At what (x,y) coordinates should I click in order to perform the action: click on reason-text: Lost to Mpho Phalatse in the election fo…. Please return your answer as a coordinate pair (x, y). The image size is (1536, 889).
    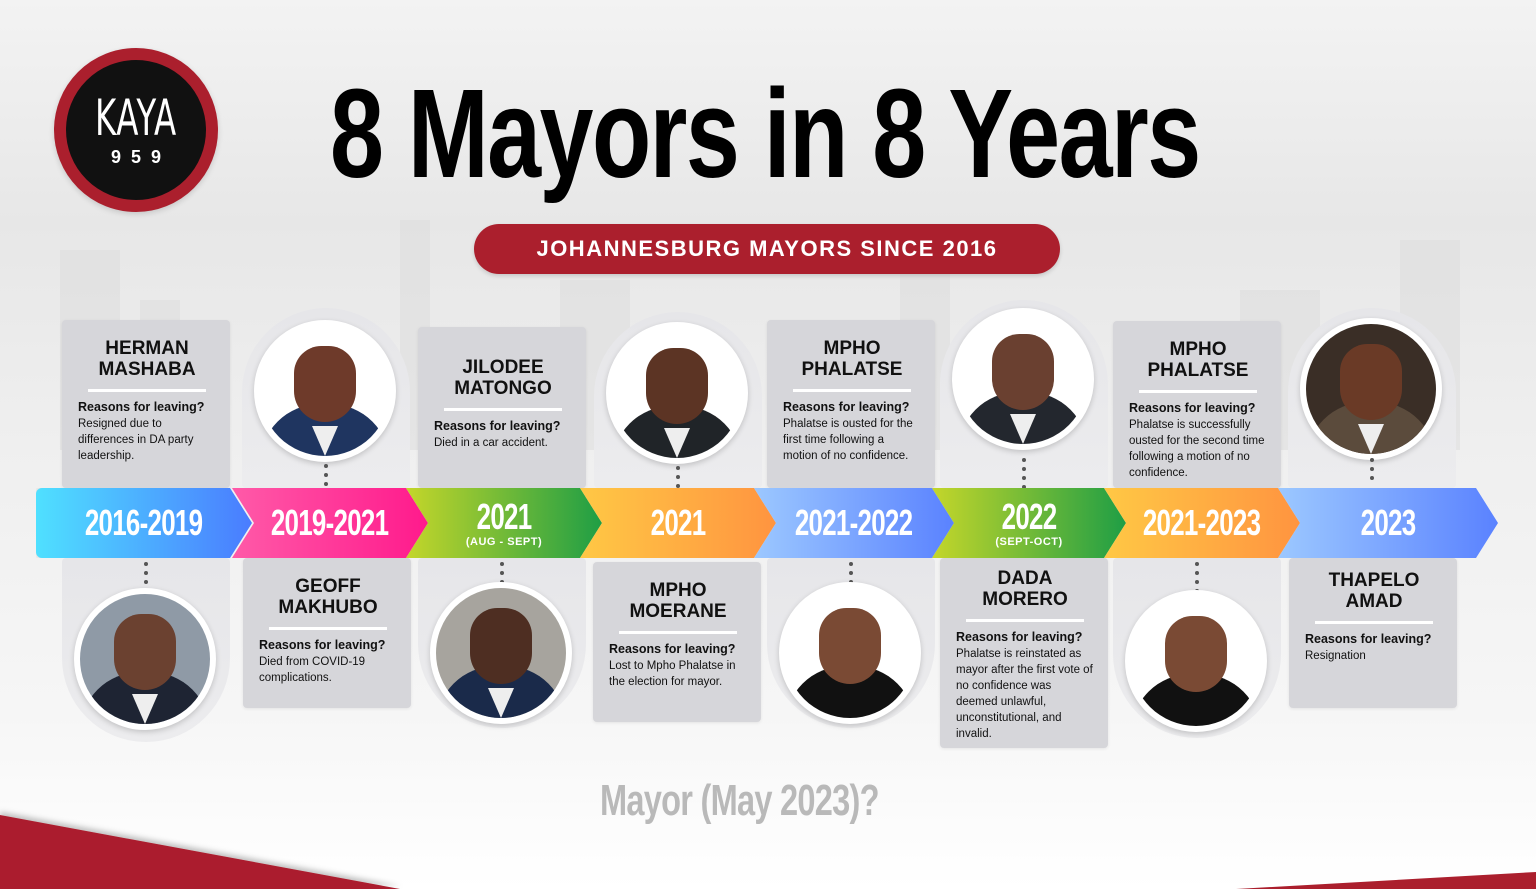
    Looking at the image, I should click on (672, 674).